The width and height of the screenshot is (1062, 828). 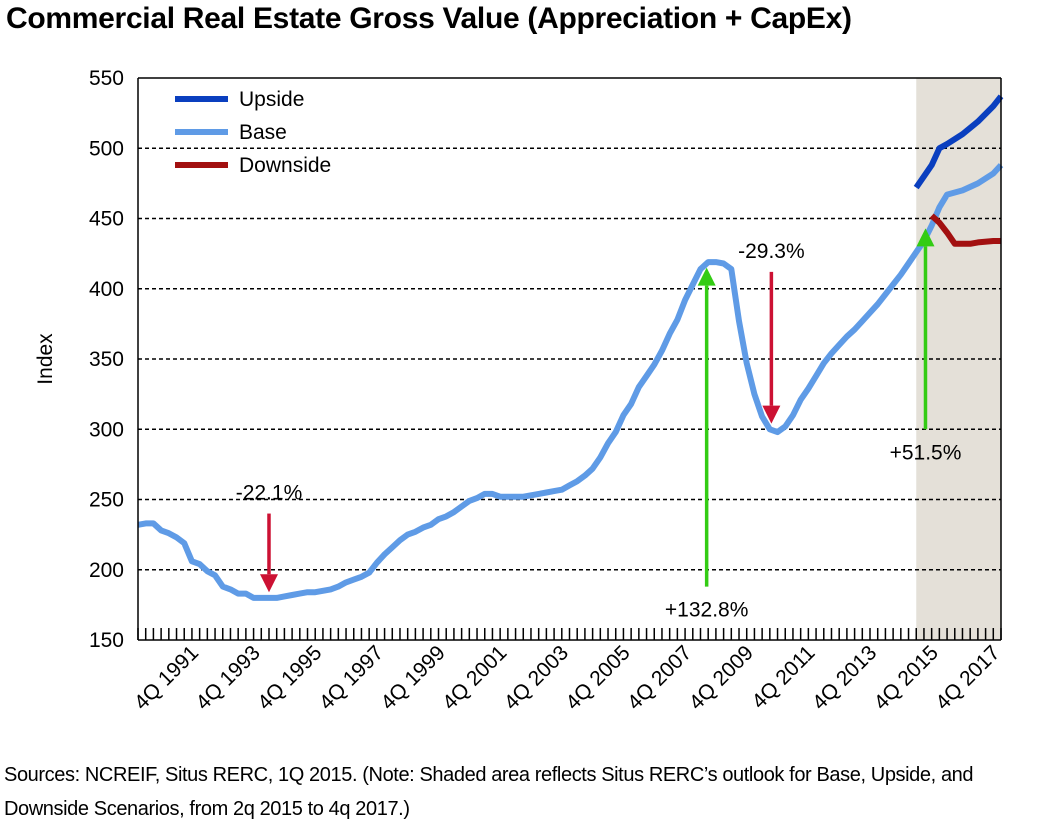 I want to click on x-tick-label: 4Q 1999, so click(x=413, y=677).